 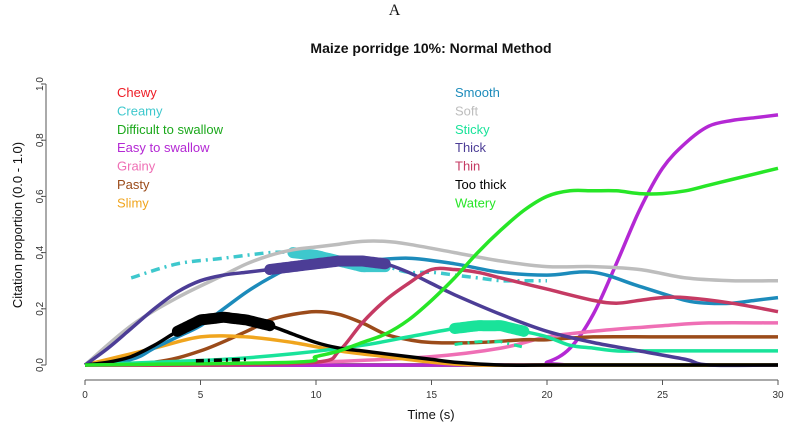 I want to click on legend-entry-creamy: Creamy, so click(x=140, y=110).